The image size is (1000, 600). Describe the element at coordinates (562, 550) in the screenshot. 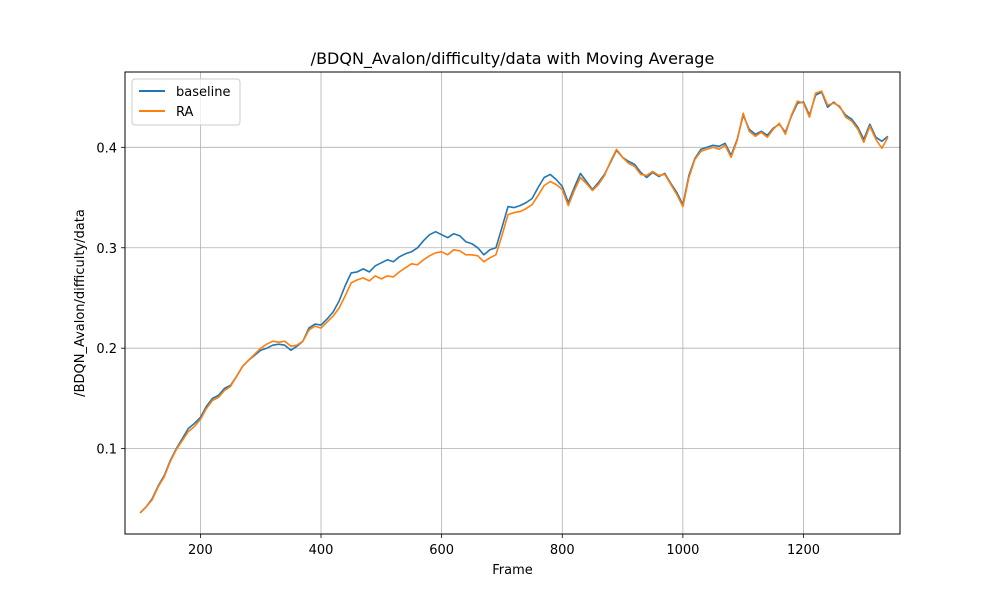

I see `x-tick-label: 800` at that location.